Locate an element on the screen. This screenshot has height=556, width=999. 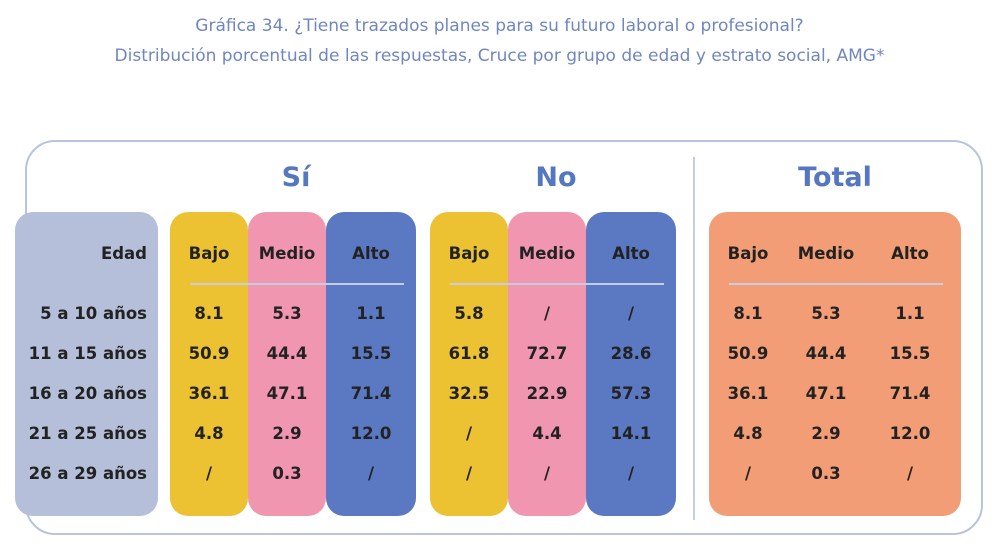
row-label: 16 a 20 años is located at coordinates (87, 393).